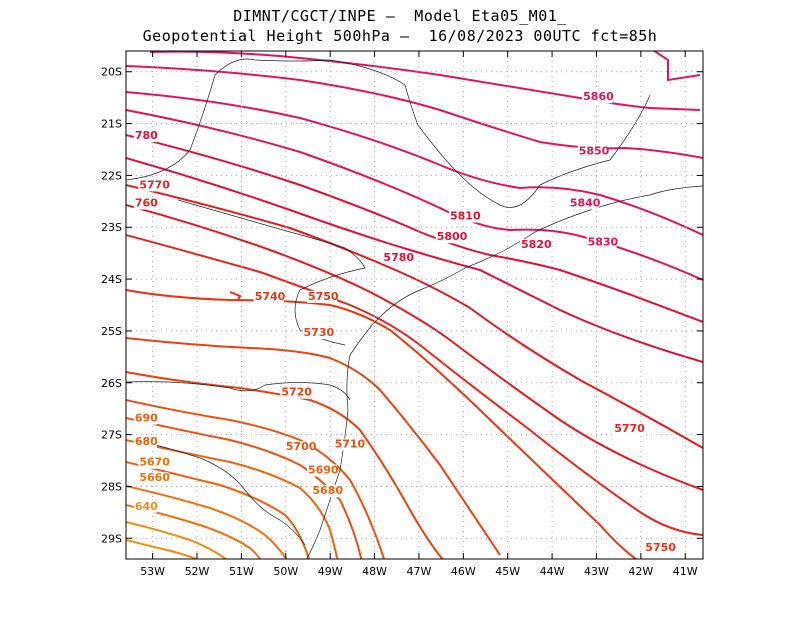  I want to click on lat-tick-label: 20S, so click(111, 72).